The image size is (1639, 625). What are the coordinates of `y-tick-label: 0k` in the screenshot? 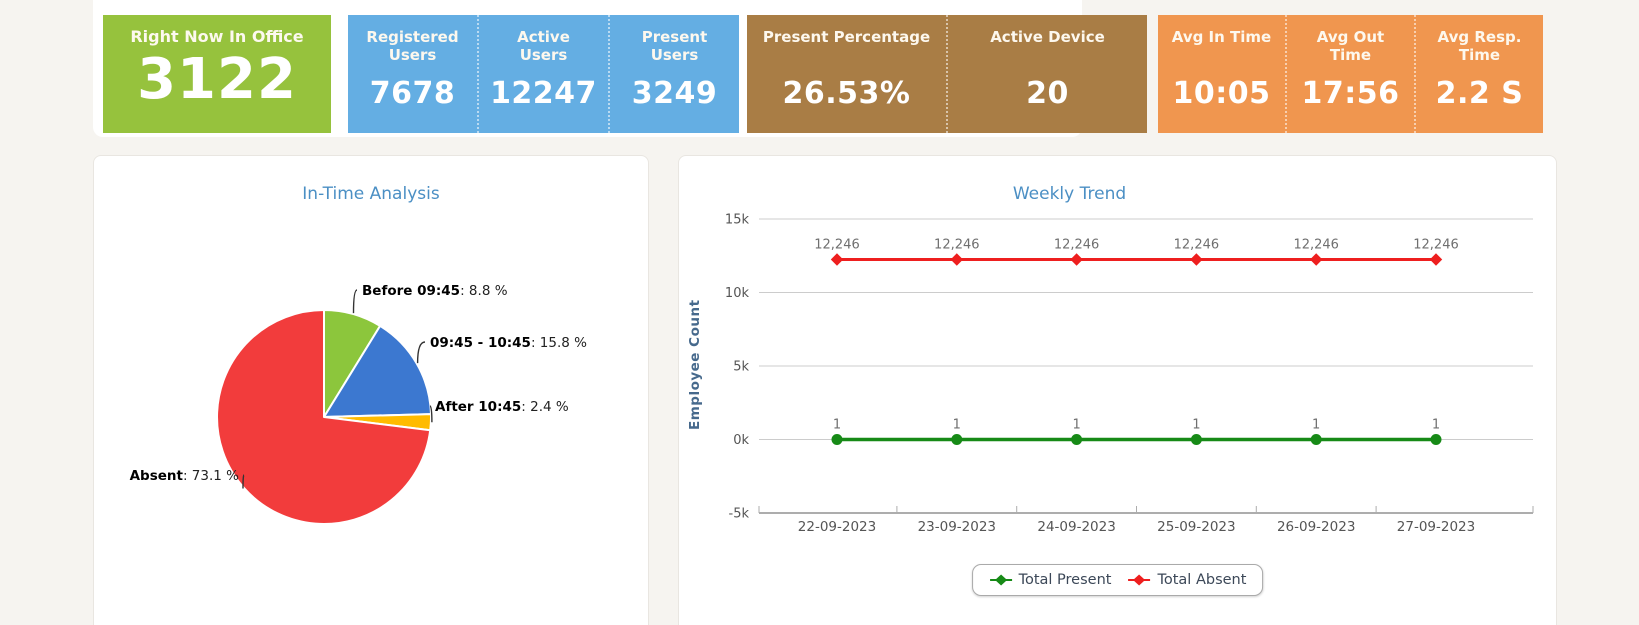 It's located at (741, 440).